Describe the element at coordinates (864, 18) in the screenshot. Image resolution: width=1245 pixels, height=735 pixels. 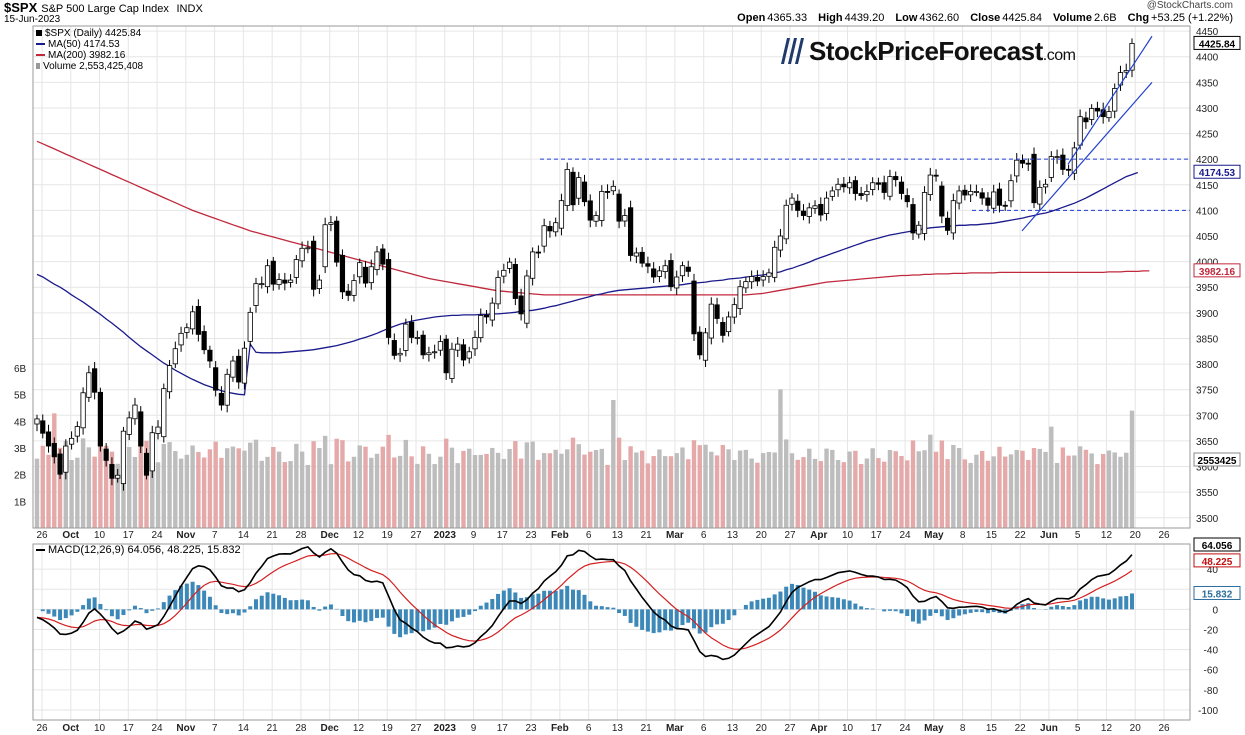
I see `high-value: 4439.20` at that location.